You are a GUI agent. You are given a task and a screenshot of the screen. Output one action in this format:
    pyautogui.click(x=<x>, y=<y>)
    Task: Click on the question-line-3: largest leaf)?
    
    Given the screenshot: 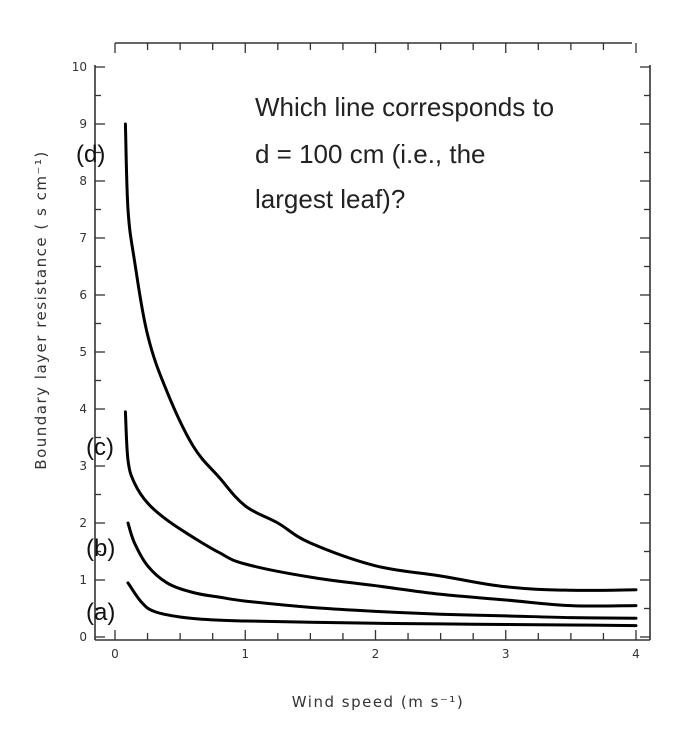 What is the action you would take?
    pyautogui.click(x=330, y=199)
    